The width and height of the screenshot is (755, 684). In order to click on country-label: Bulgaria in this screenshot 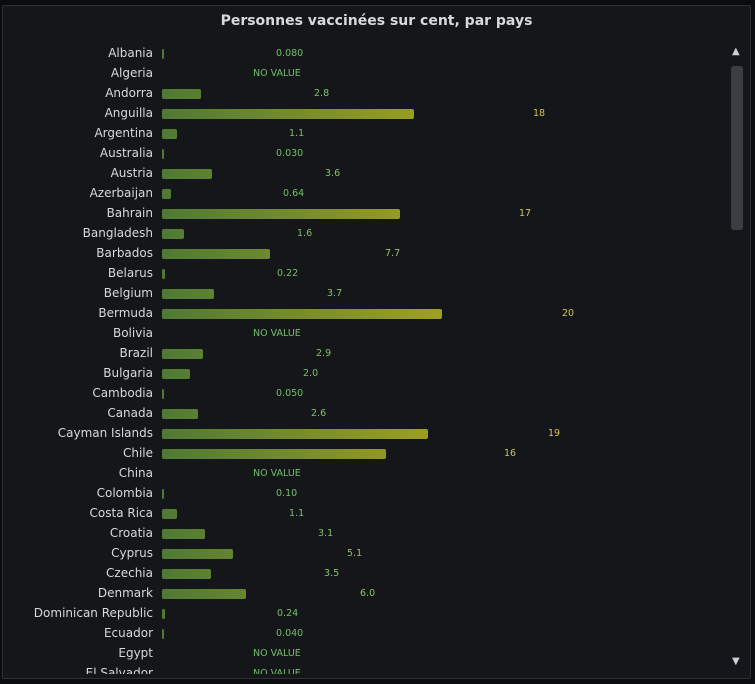, I will do `click(128, 373)`.